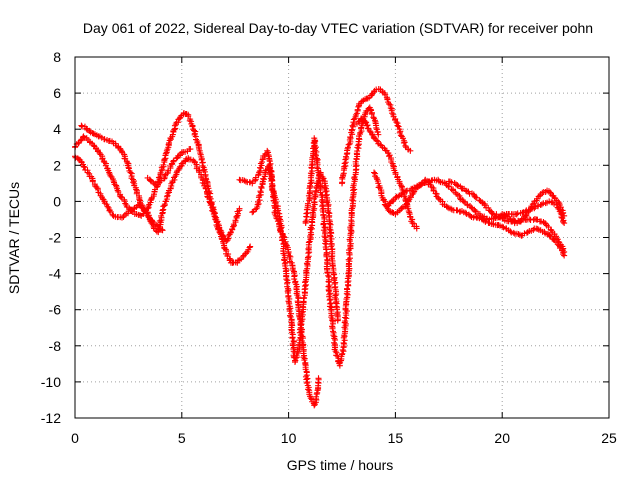  I want to click on x-tick-label: 0, so click(75, 438).